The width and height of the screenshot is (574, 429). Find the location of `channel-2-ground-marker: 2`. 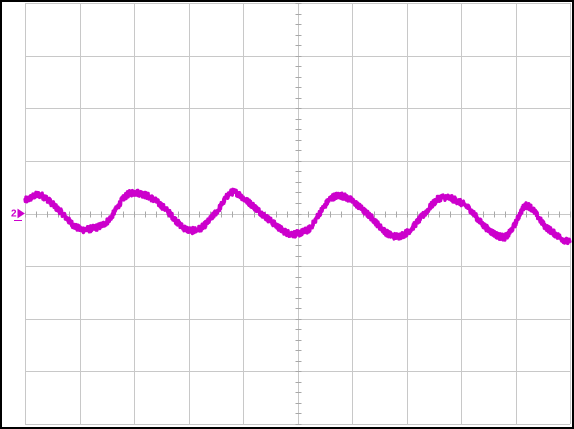

channel-2-ground-marker: 2 is located at coordinates (18, 214).